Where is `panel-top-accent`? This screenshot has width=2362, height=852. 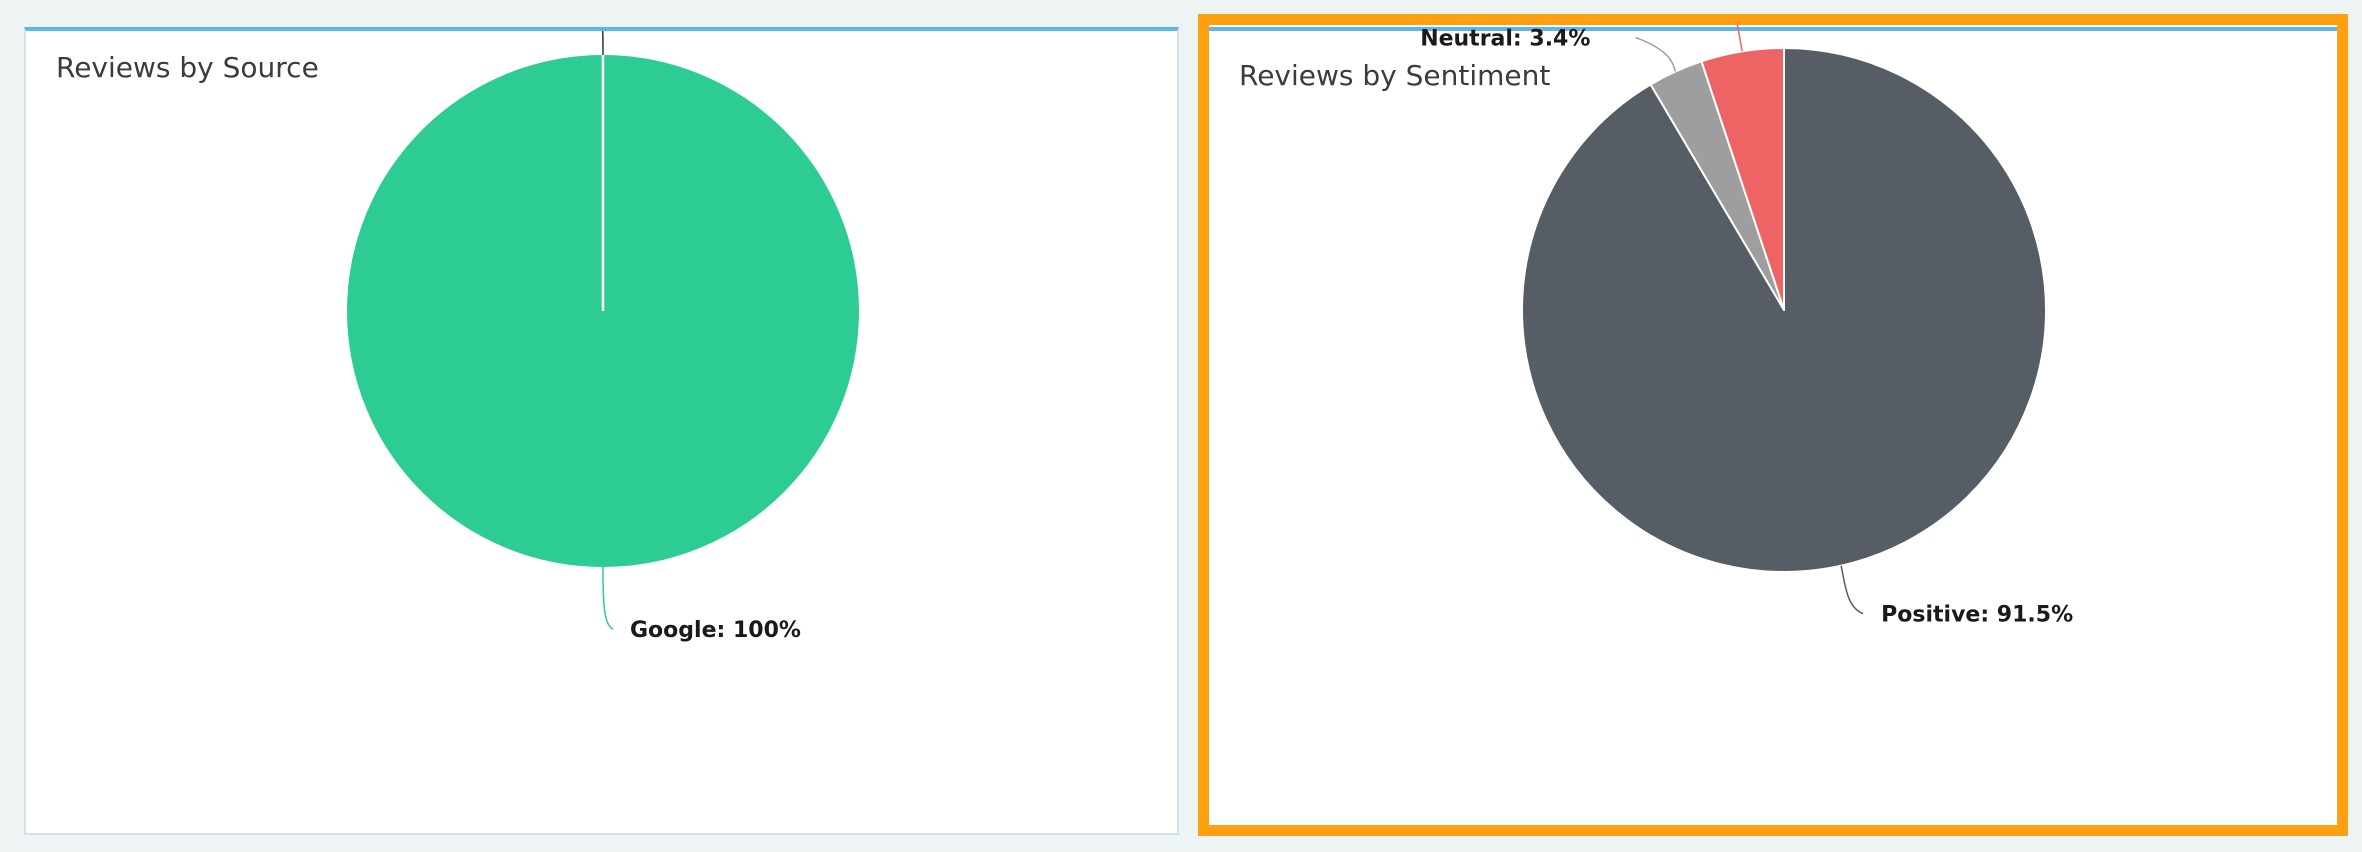
panel-top-accent is located at coordinates (1773, 29).